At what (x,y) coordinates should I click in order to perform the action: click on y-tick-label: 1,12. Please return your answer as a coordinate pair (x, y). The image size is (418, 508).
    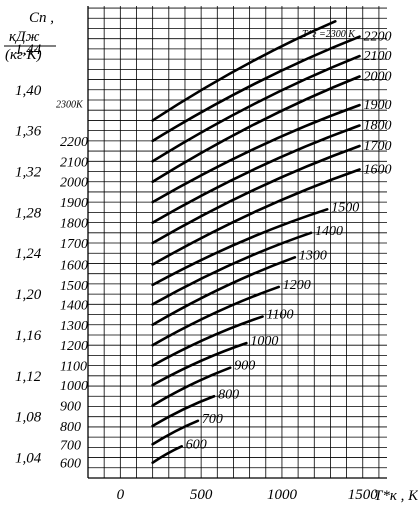
    Looking at the image, I should click on (28, 377).